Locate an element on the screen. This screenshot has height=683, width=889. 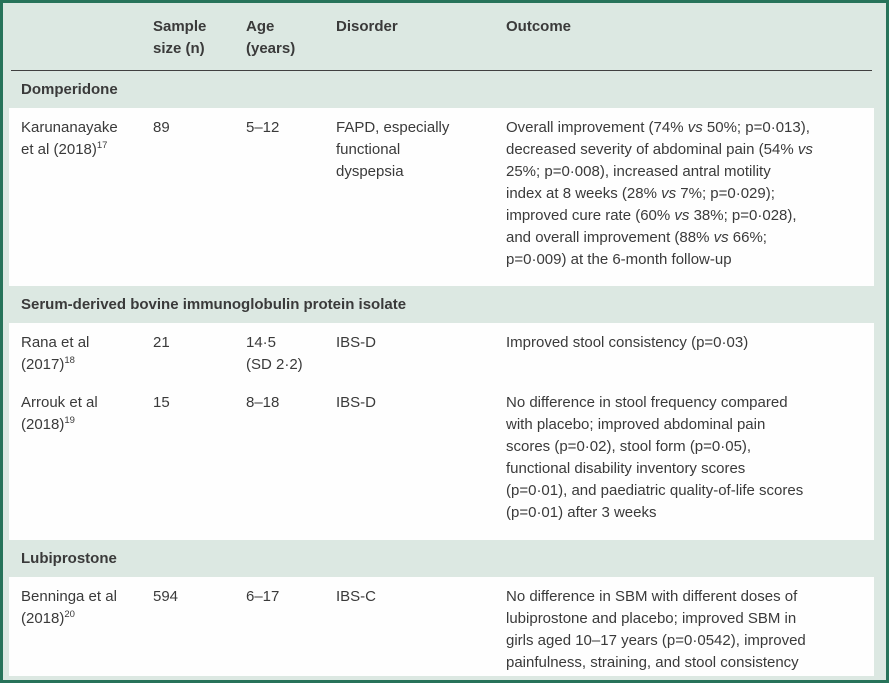
reference-superscript: 20 is located at coordinates (69, 614).